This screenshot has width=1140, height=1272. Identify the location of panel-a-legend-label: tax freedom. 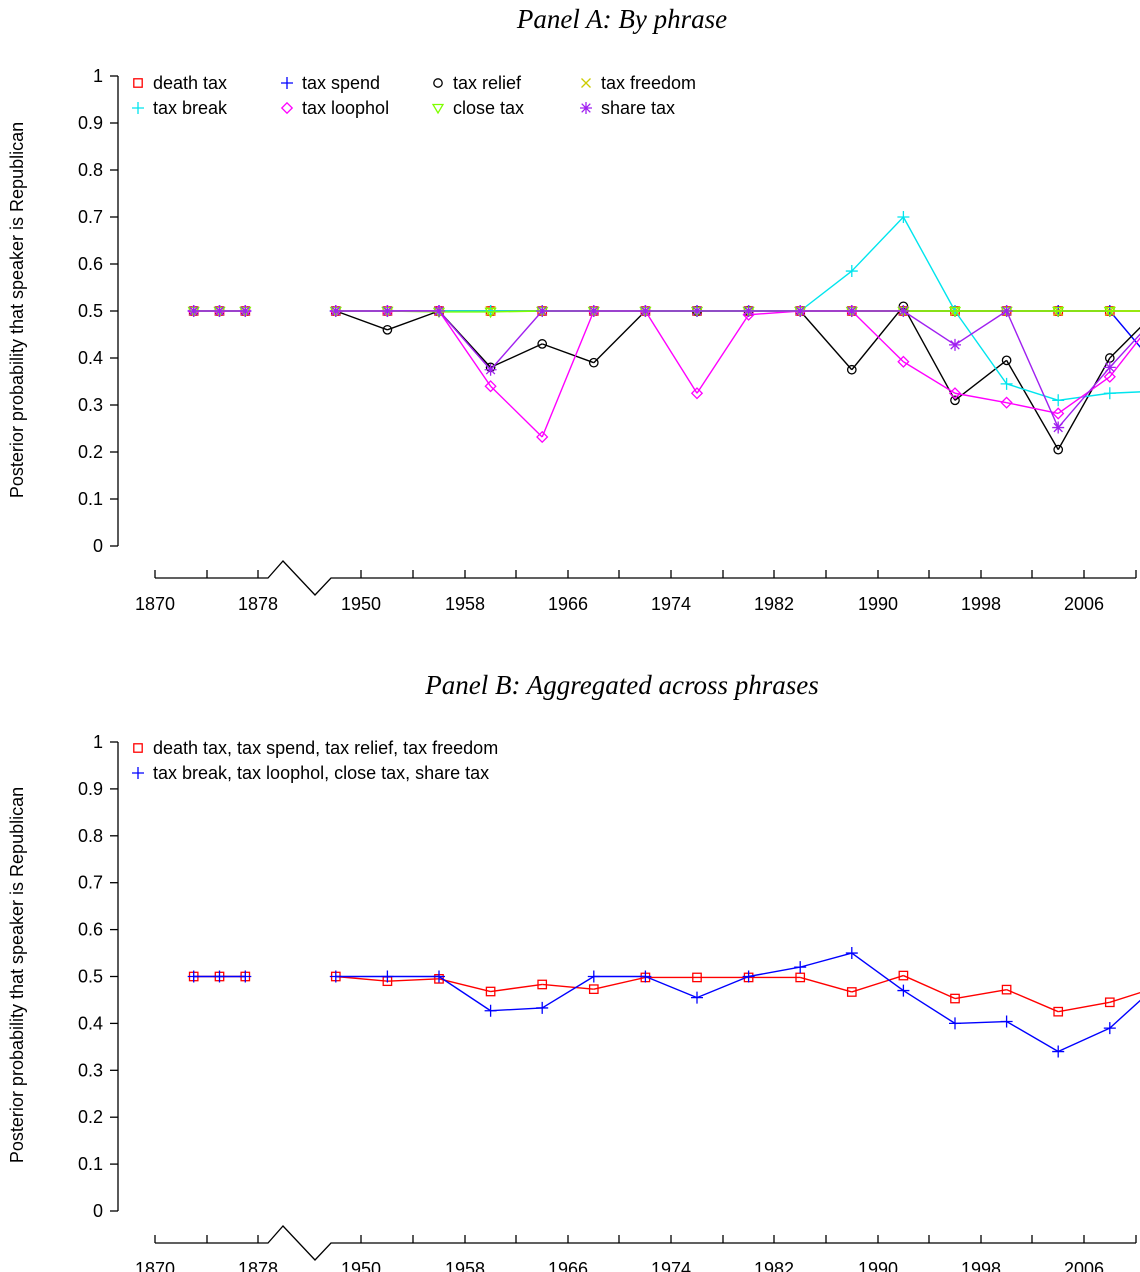
(648, 83).